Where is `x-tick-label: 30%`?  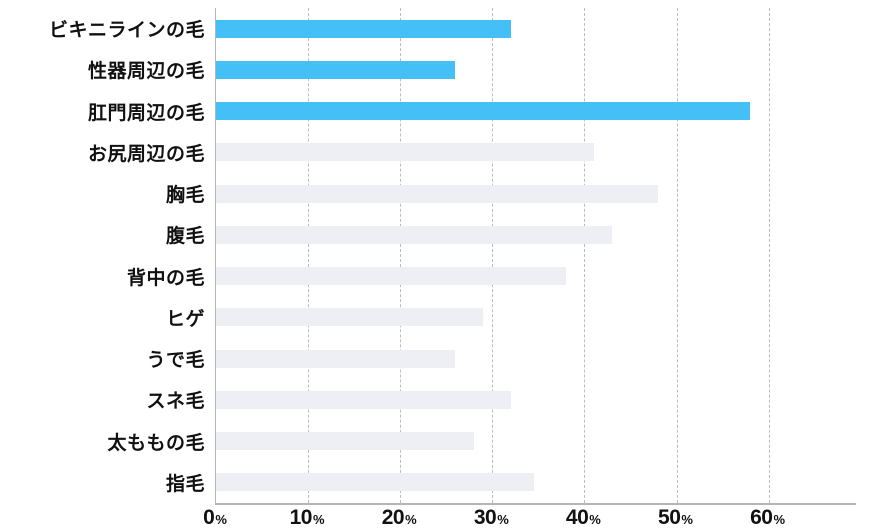 x-tick-label: 30% is located at coordinates (491, 517).